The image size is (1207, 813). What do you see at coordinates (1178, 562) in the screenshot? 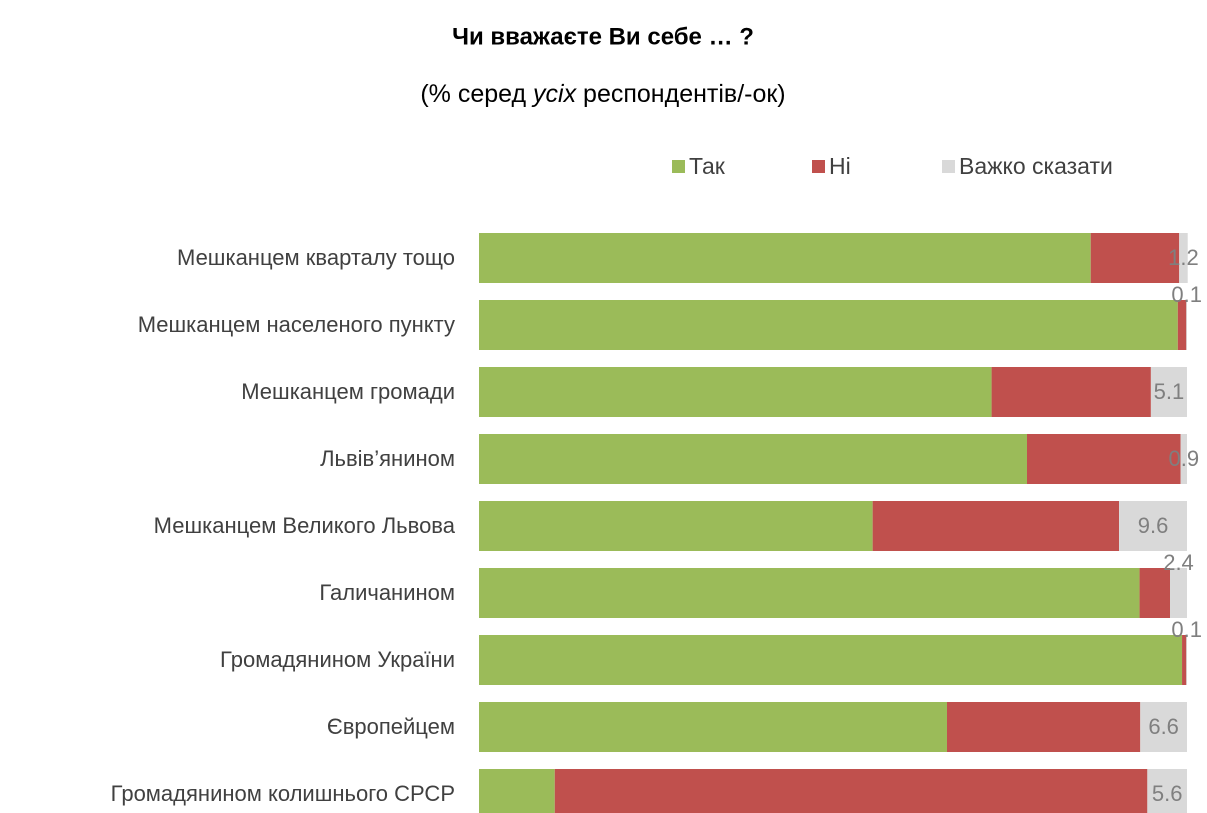
I see `data-label: 2.4` at bounding box center [1178, 562].